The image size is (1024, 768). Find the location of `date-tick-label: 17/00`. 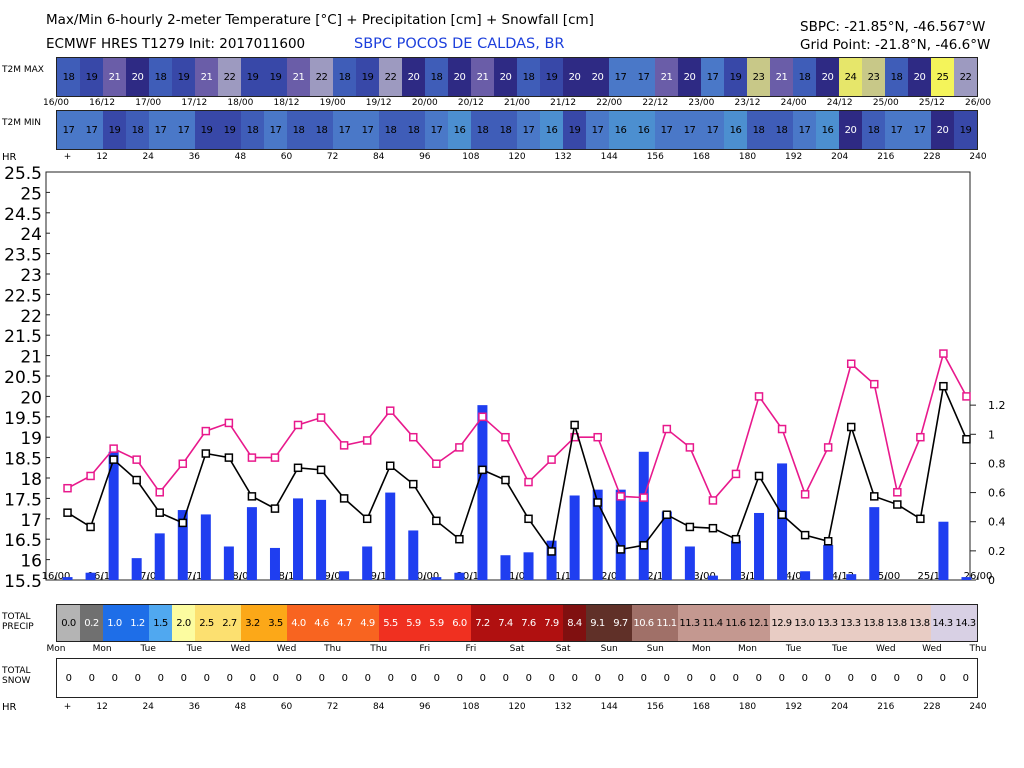

date-tick-label: 17/00 is located at coordinates (148, 103).